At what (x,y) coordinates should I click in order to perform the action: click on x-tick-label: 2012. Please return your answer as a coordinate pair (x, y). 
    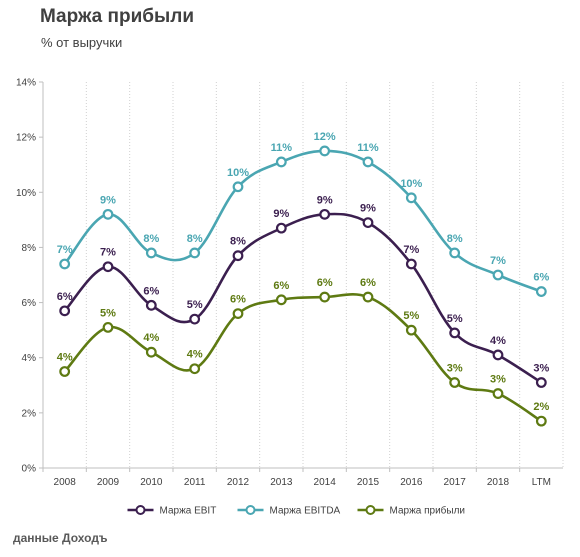
    Looking at the image, I should click on (238, 482).